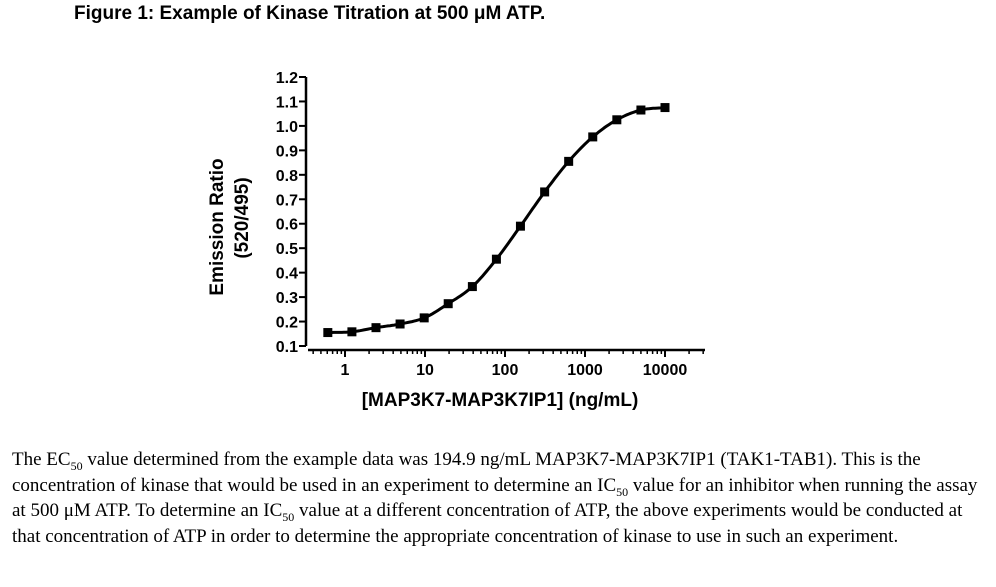 Image resolution: width=996 pixels, height=587 pixels. What do you see at coordinates (287, 249) in the screenshot?
I see `y-tick-label: 0.5` at bounding box center [287, 249].